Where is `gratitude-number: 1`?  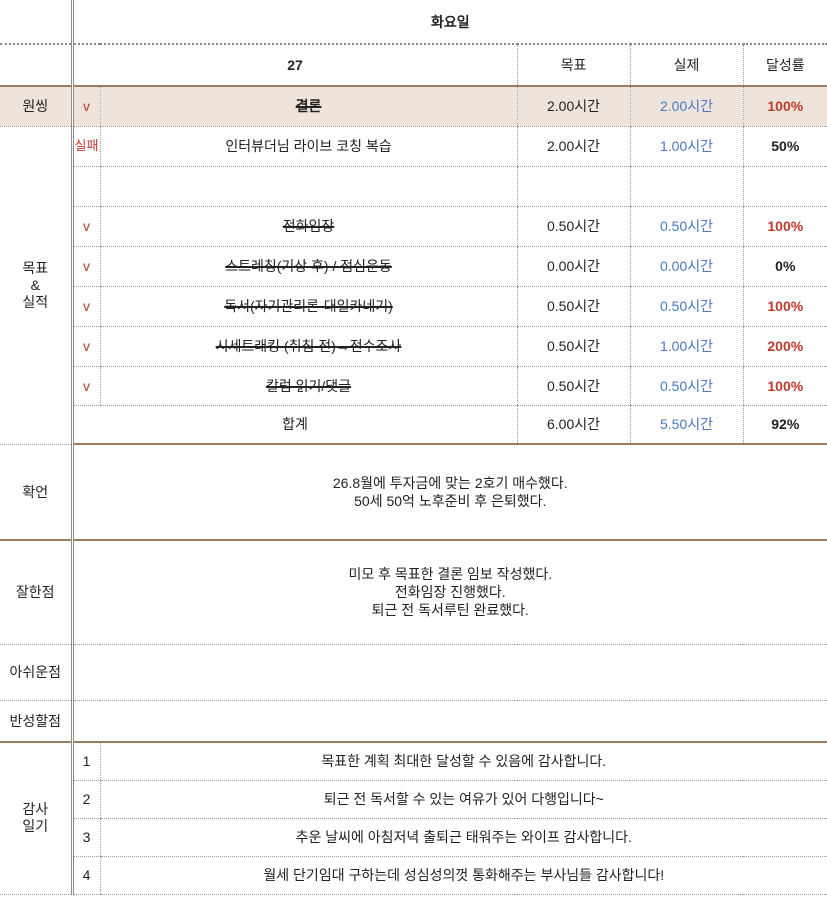 gratitude-number: 1 is located at coordinates (85, 761).